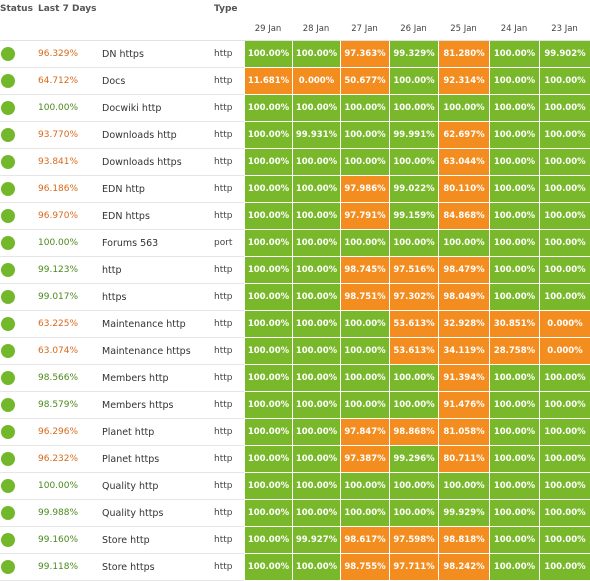 Image resolution: width=590 pixels, height=581 pixels. Describe the element at coordinates (364, 216) in the screenshot. I see `daily-uptime-cell: 97.791%` at that location.